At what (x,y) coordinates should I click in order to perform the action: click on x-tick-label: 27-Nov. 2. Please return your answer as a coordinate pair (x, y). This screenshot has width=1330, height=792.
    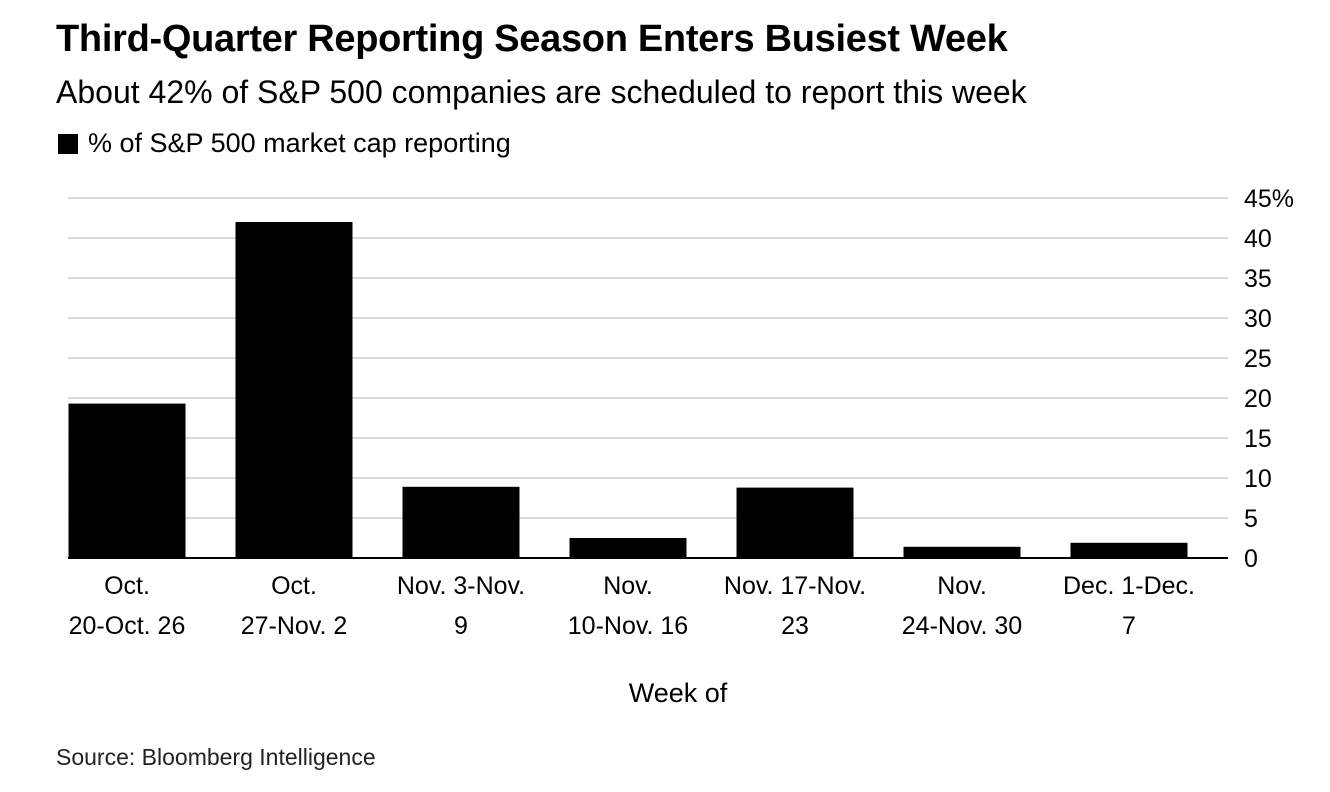
    Looking at the image, I should click on (294, 626).